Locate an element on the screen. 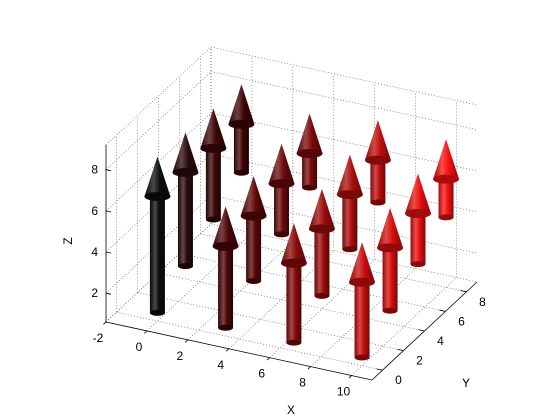  x-tick-label: 0 is located at coordinates (139, 347).